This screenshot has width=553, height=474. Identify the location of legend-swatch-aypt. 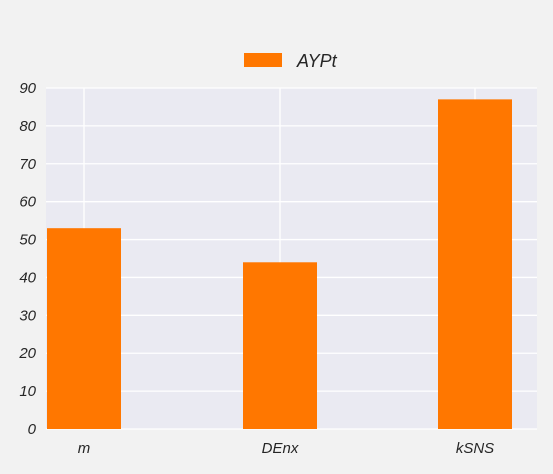
(263, 60).